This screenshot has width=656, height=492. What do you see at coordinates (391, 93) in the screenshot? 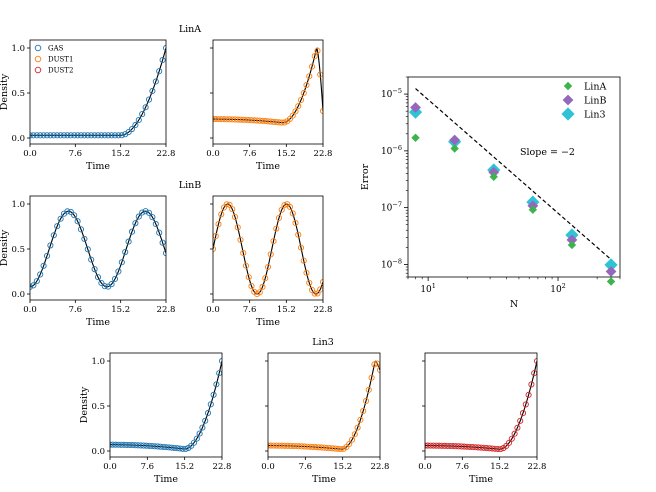
I see `y-tick-label: 10⁻⁵` at bounding box center [391, 93].